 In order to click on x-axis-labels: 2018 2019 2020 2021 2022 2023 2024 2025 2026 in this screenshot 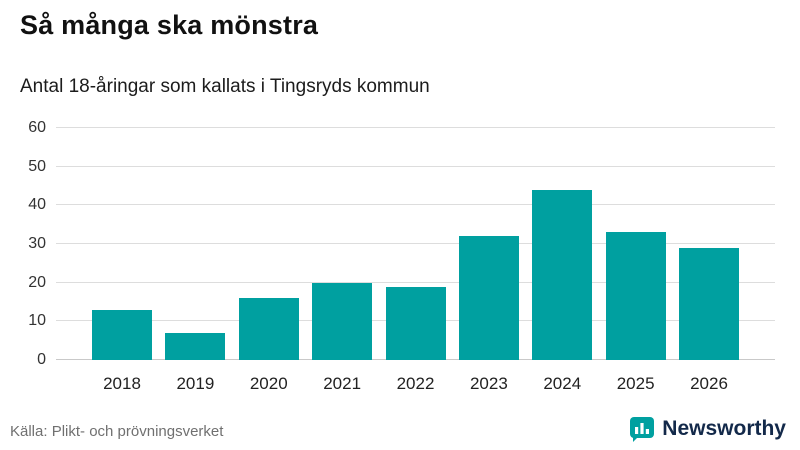, I will do `click(415, 379)`.